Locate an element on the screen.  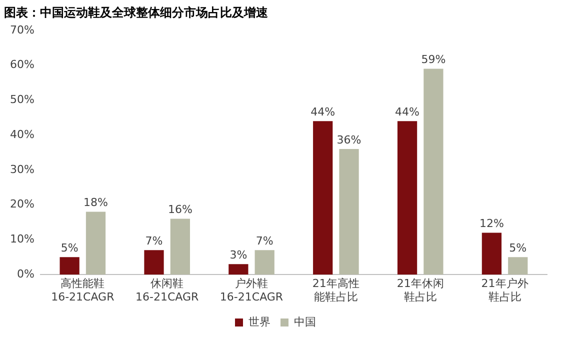
y-tick-label: 0% is located at coordinates (25, 273).